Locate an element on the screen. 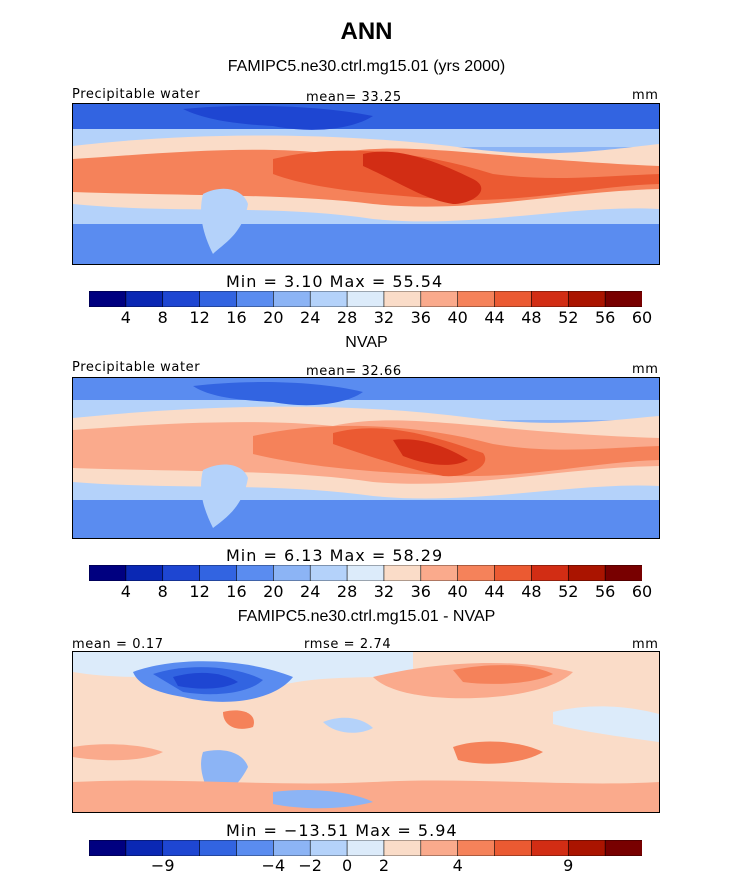 The image size is (733, 884). panel-3-colorbar is located at coordinates (365, 848).